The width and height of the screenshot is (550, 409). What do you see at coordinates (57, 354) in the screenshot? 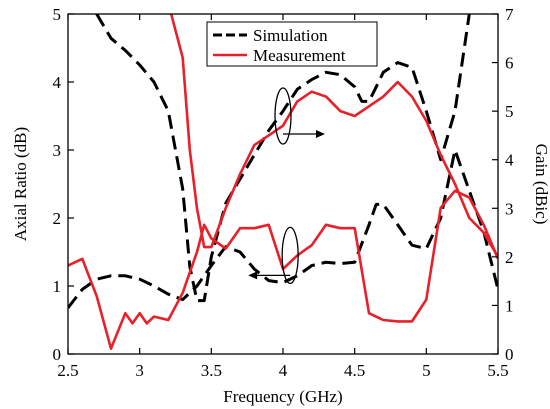
I see `y-left-tick-label: 0` at bounding box center [57, 354].